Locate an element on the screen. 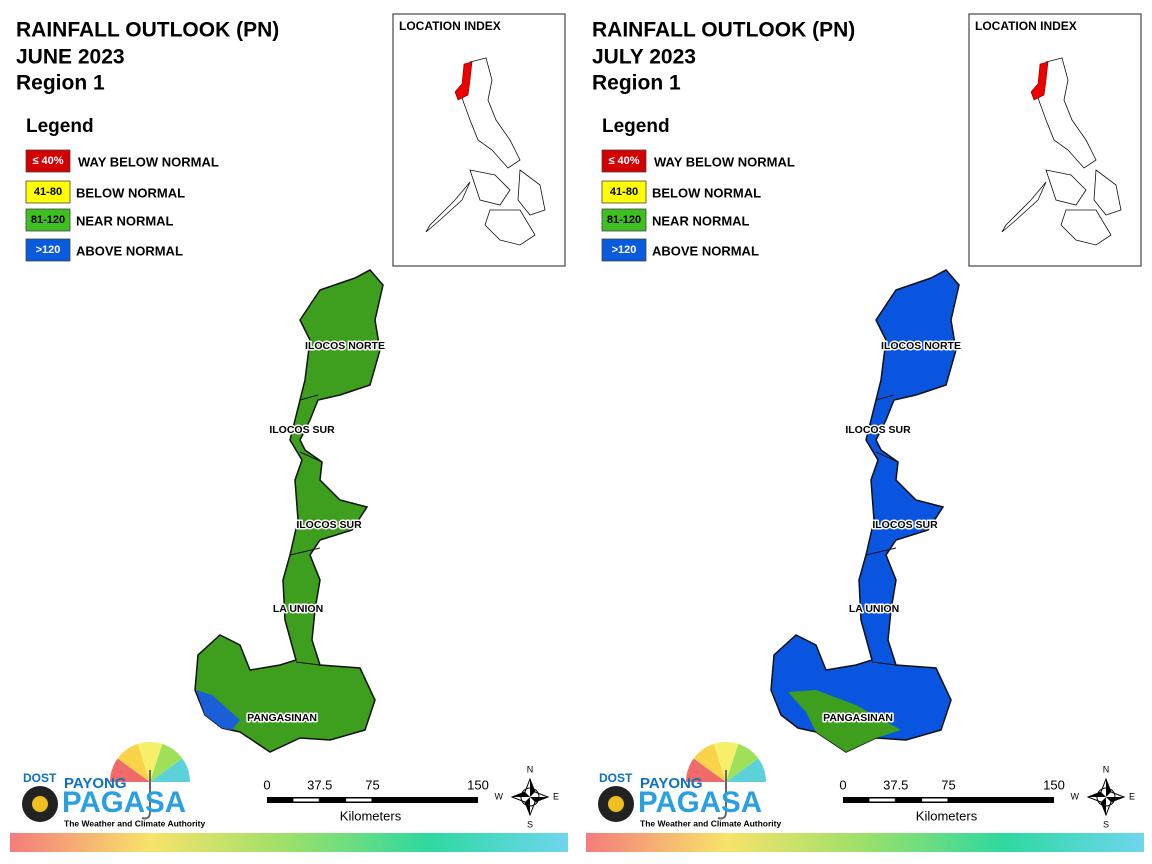 Image resolution: width=1152 pixels, height=864 pixels. month: JULY 2023 is located at coordinates (644, 57).